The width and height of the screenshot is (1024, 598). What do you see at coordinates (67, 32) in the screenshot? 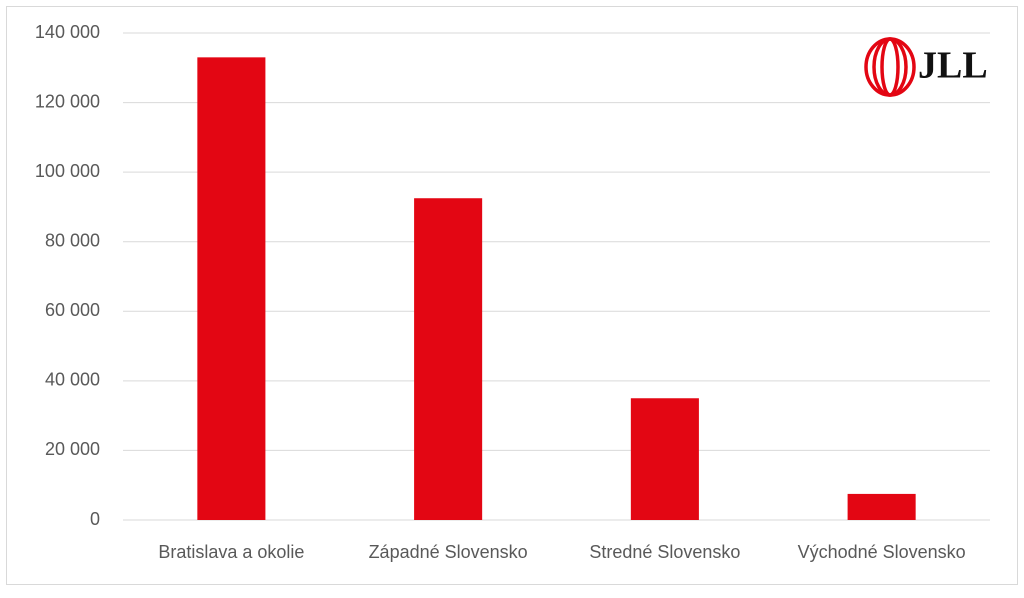
I see `y-tick-label: 140 000` at bounding box center [67, 32].